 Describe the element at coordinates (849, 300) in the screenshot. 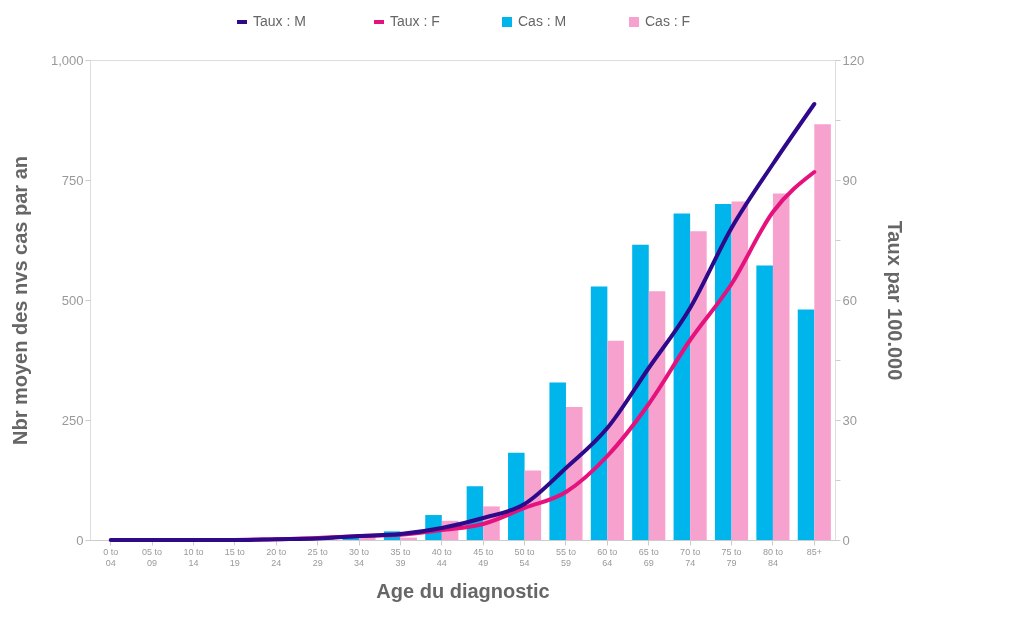

I see `y2-tick-label: 60` at that location.